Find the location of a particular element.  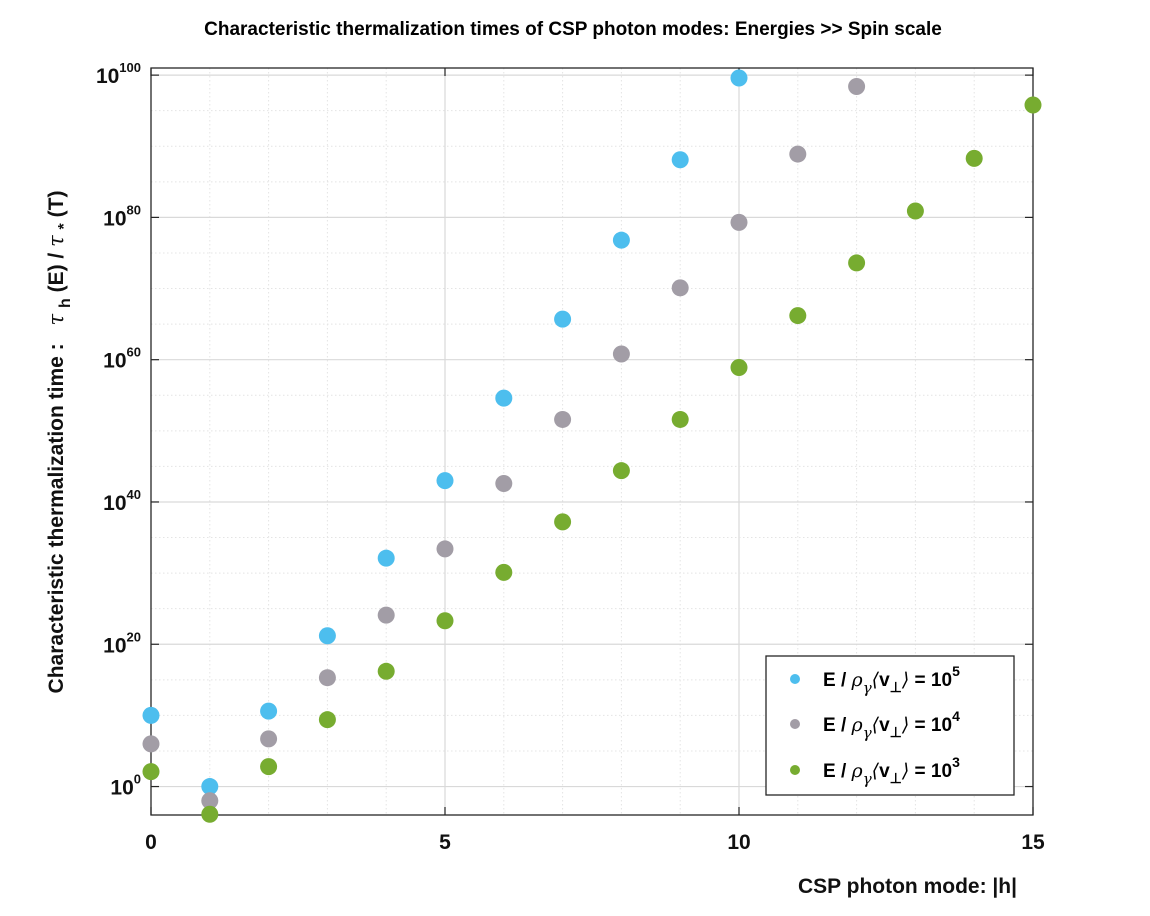

legend-entry: E / ργ⟨v⊥⟩ = 104 is located at coordinates (875, 725).